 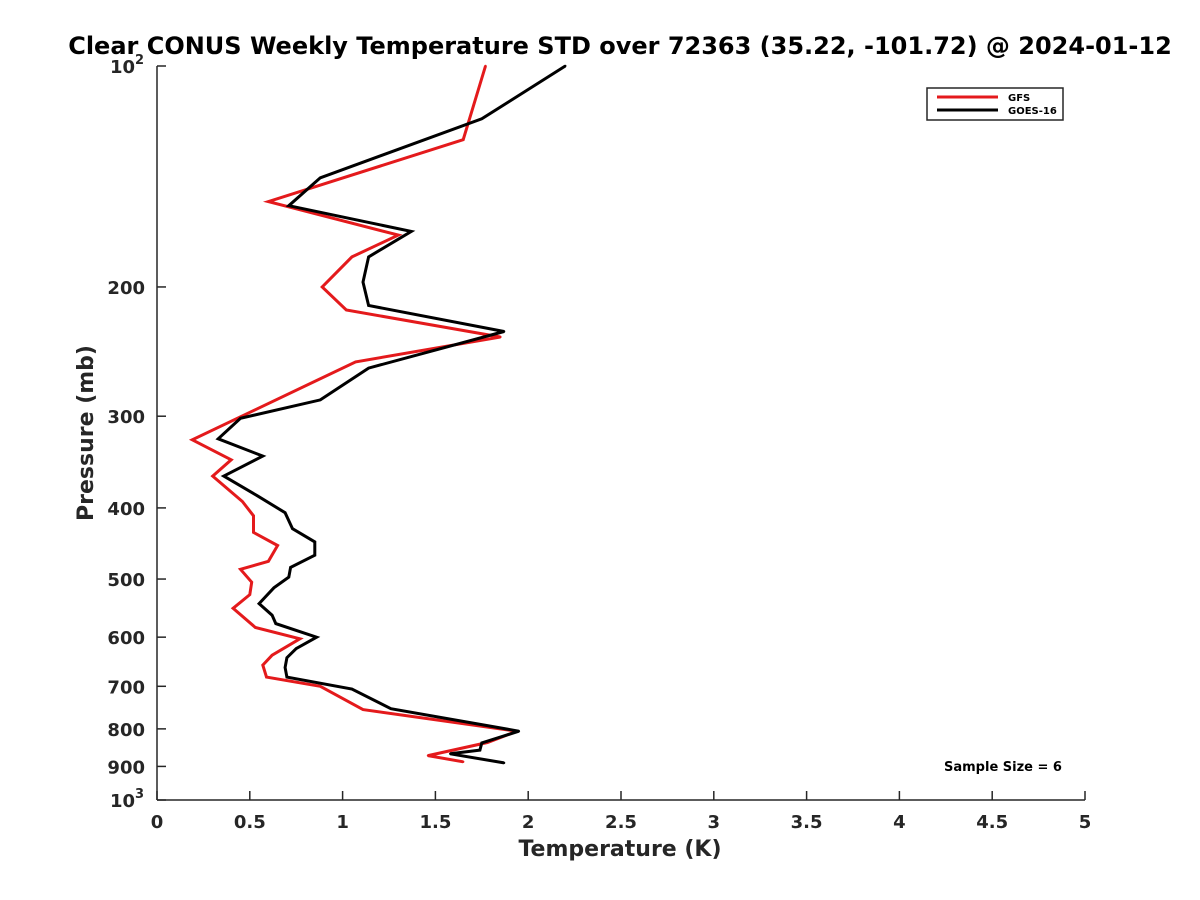 What do you see at coordinates (619, 849) in the screenshot?
I see `x-axis-label: Temperature (K)` at bounding box center [619, 849].